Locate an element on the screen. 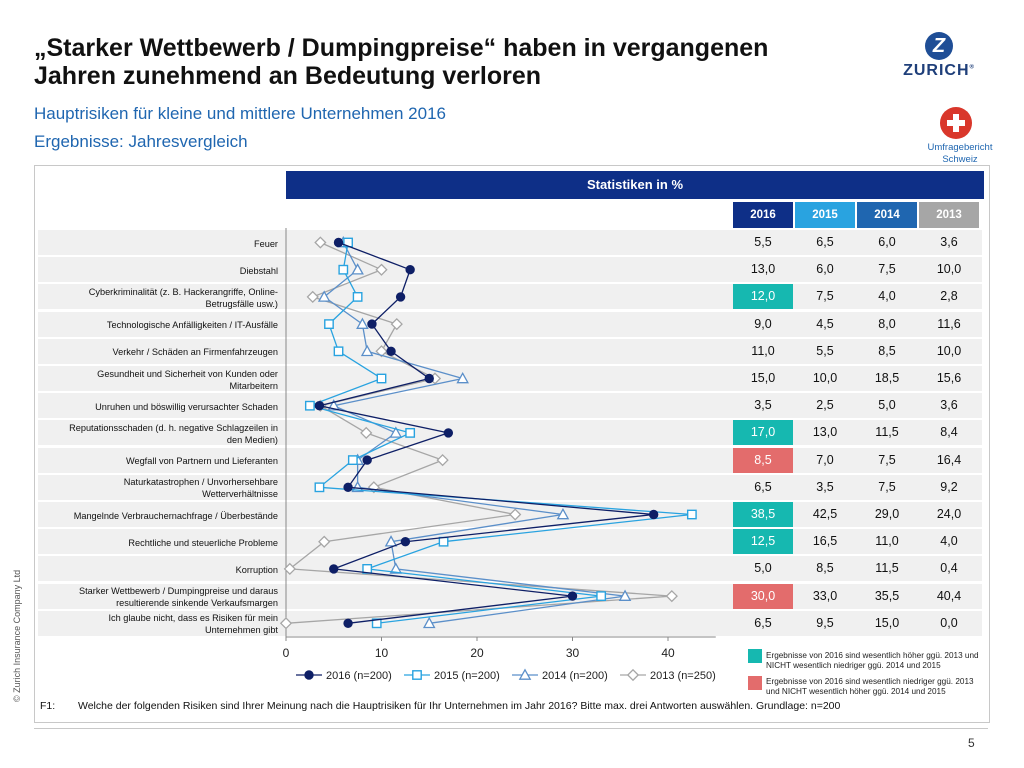 The height and width of the screenshot is (768, 1024). value-cell-2014: 6,0 is located at coordinates (887, 242).